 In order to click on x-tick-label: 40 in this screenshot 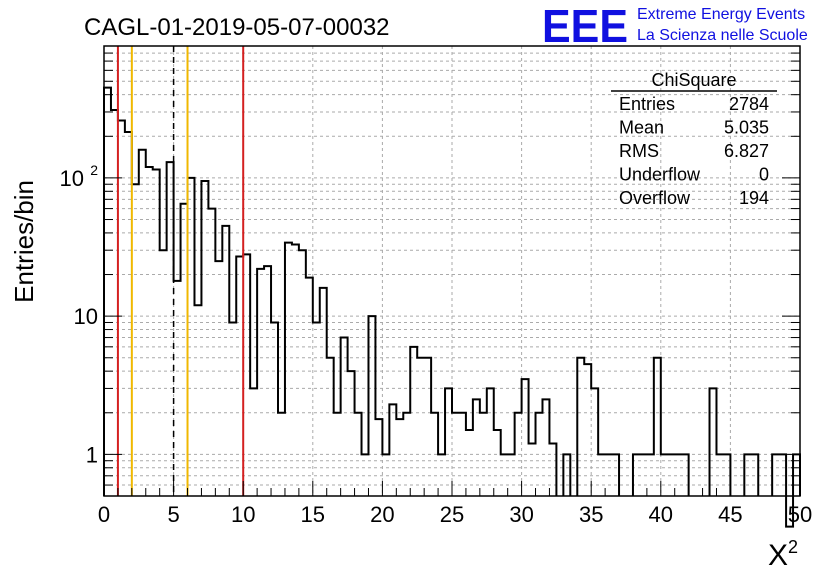, I will do `click(661, 514)`.